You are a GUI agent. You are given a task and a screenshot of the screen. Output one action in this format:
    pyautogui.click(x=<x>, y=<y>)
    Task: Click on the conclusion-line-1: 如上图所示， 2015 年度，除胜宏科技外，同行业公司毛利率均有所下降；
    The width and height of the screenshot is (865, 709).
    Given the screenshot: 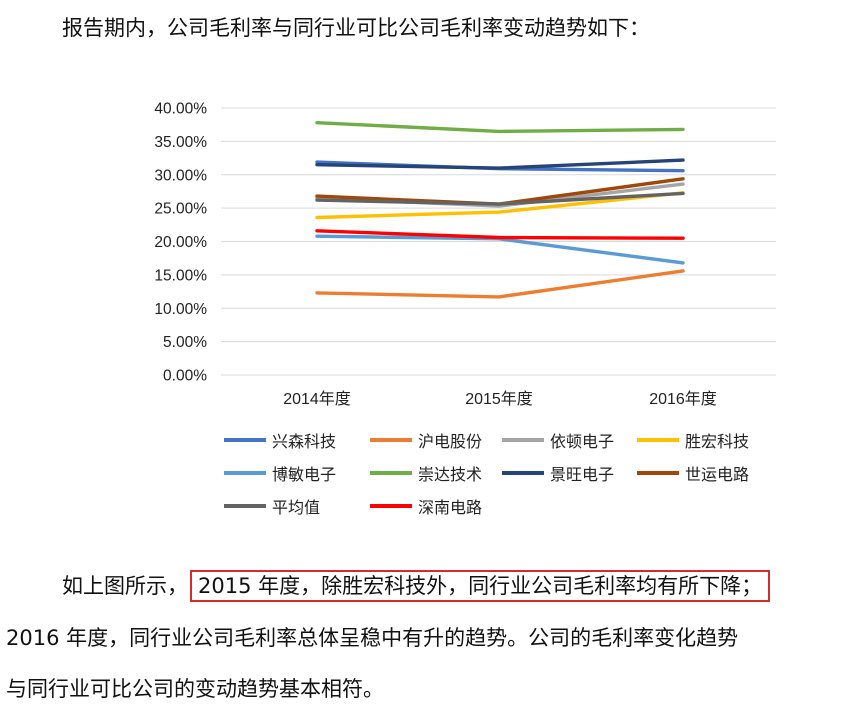 What is the action you would take?
    pyautogui.click(x=416, y=586)
    